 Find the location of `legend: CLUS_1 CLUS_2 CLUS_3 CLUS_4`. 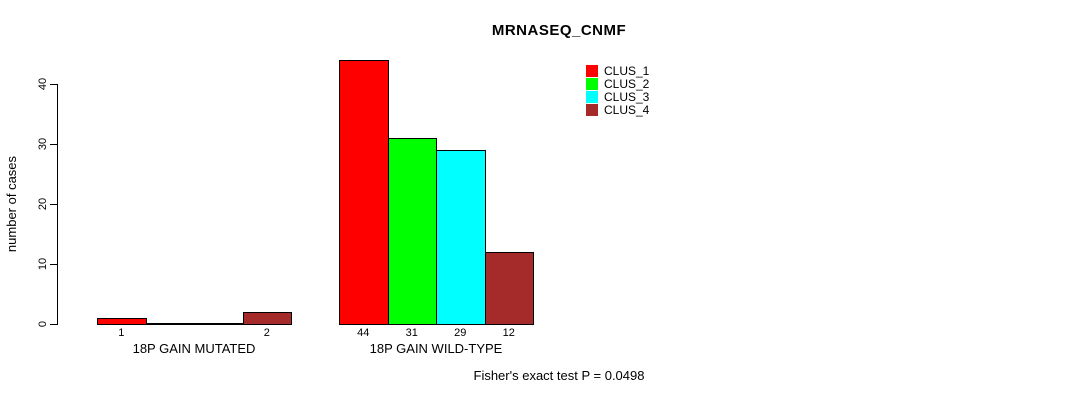

legend: CLUS_1 CLUS_2 CLUS_3 CLUS_4 is located at coordinates (617, 90).